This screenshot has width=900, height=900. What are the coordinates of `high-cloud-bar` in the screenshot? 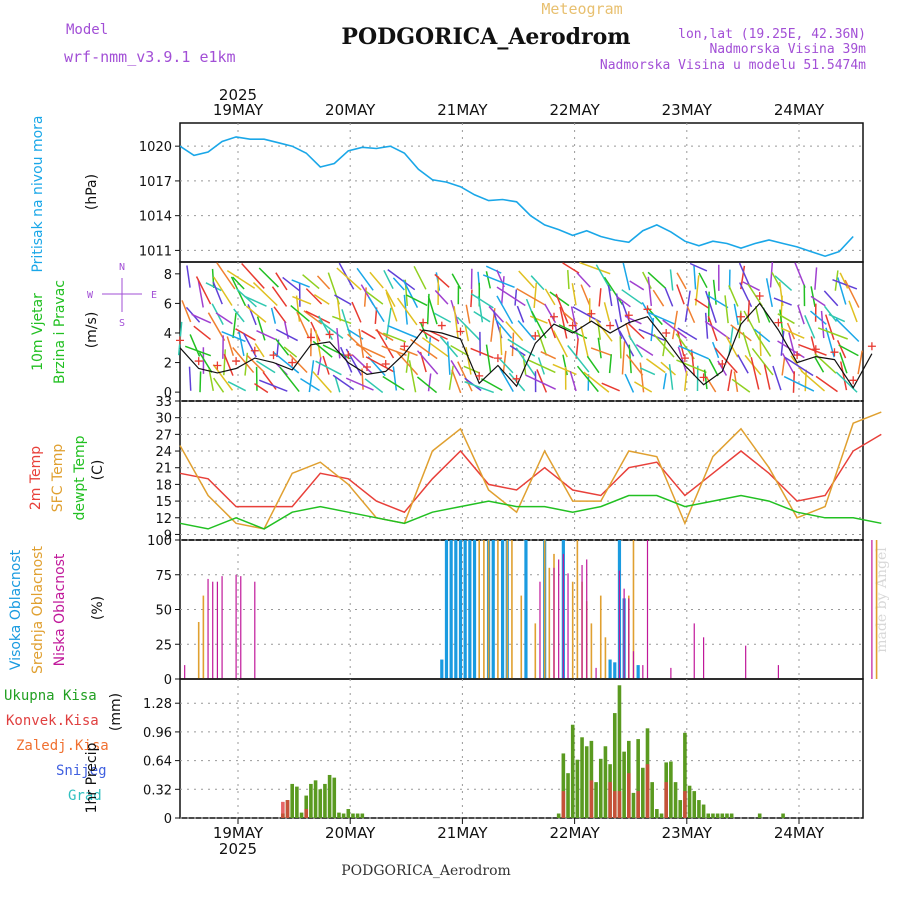 It's located at (474, 609).